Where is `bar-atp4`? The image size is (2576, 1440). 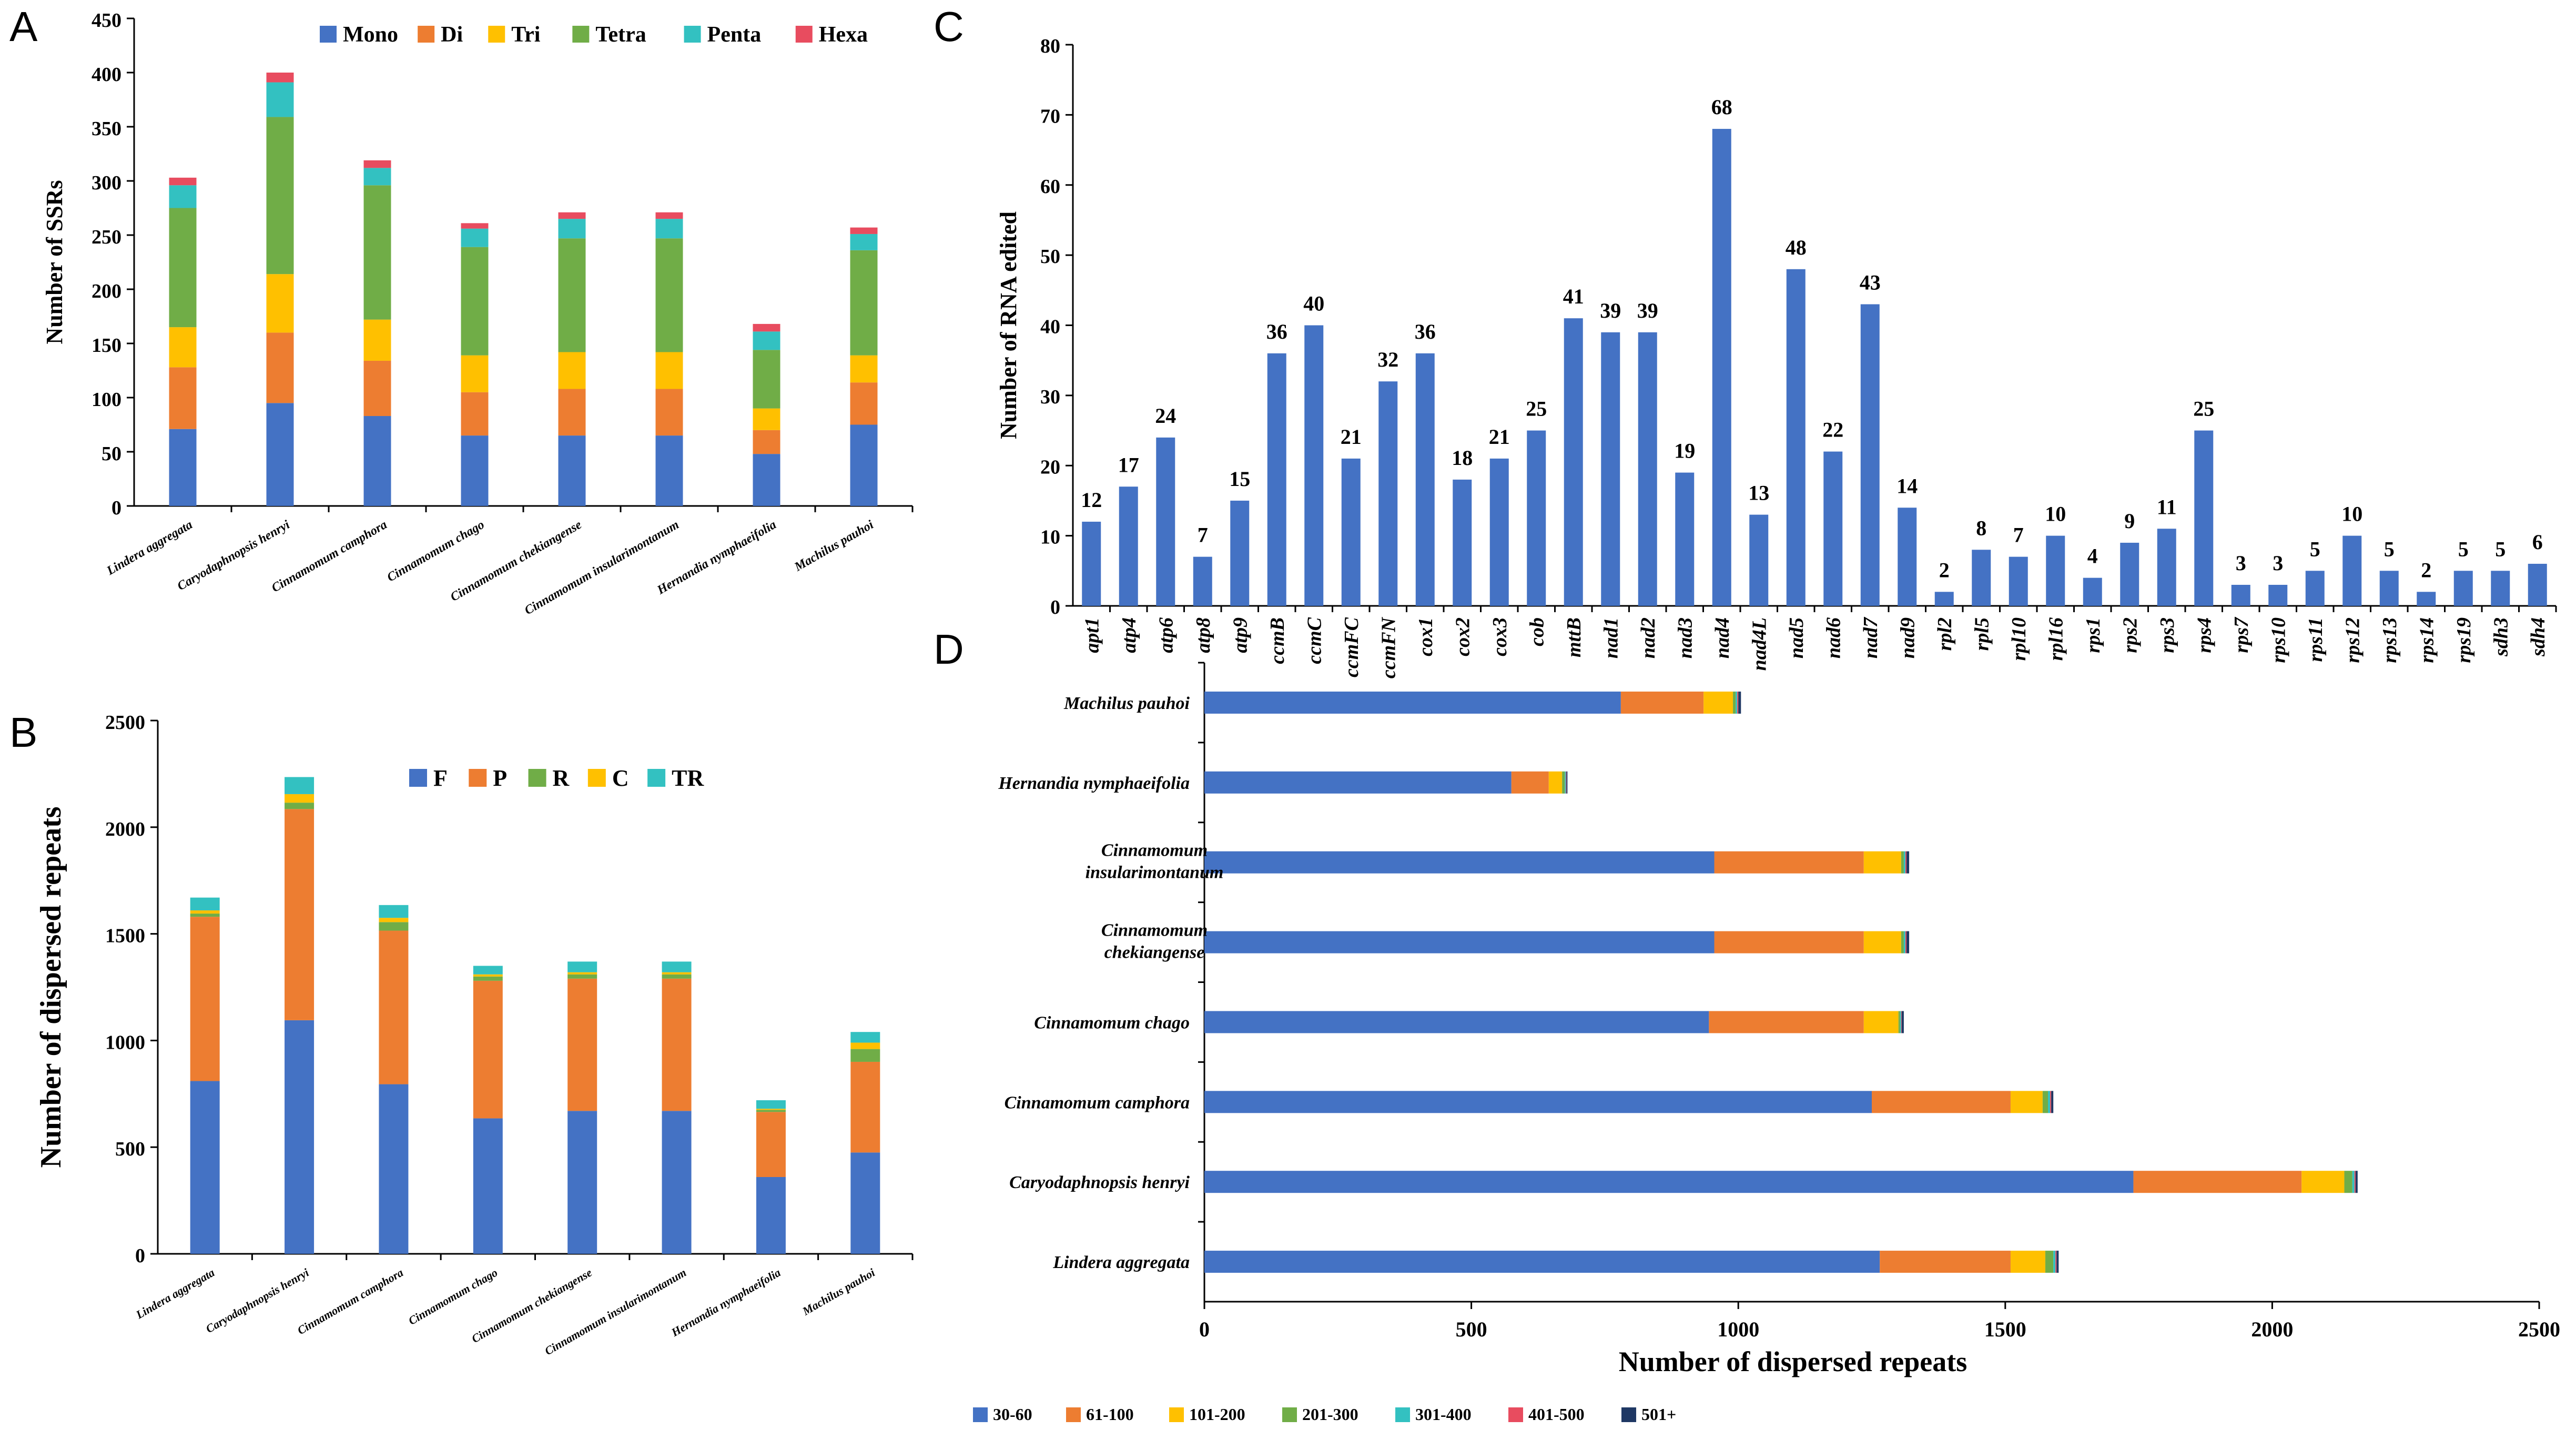 bar-atp4 is located at coordinates (1128, 546).